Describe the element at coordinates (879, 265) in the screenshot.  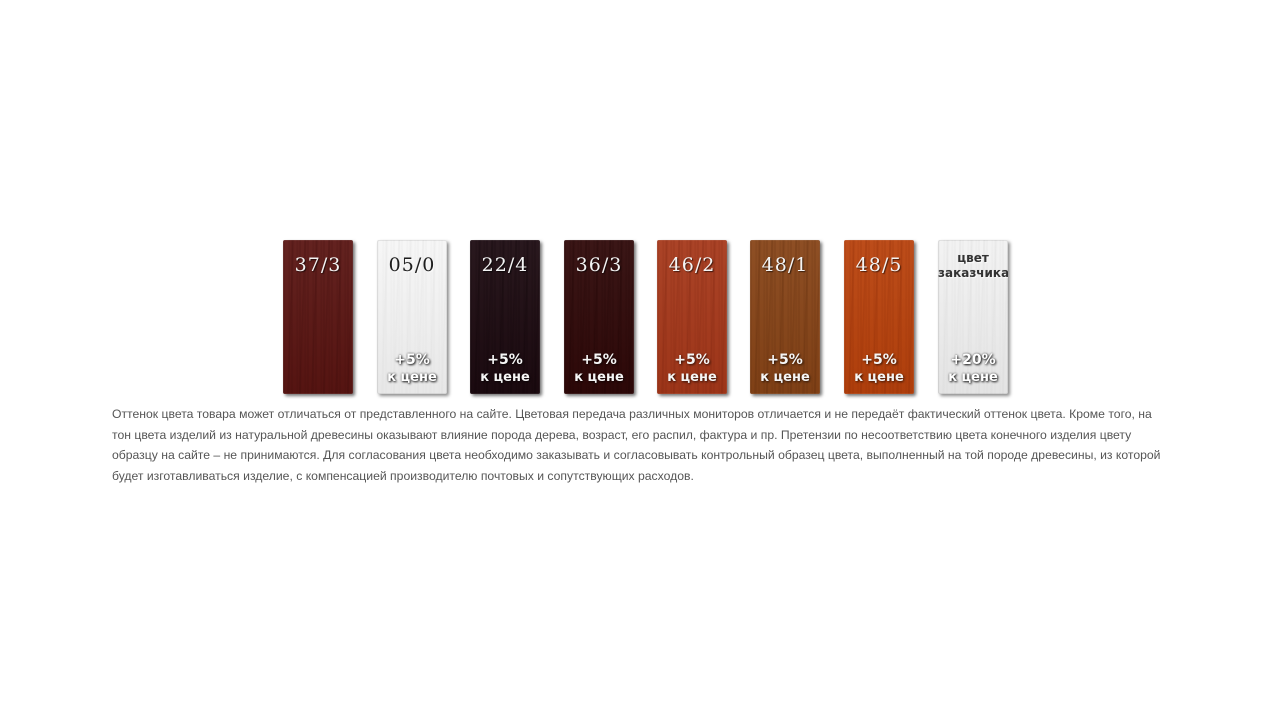
I see `swatch-code: 48/5` at that location.